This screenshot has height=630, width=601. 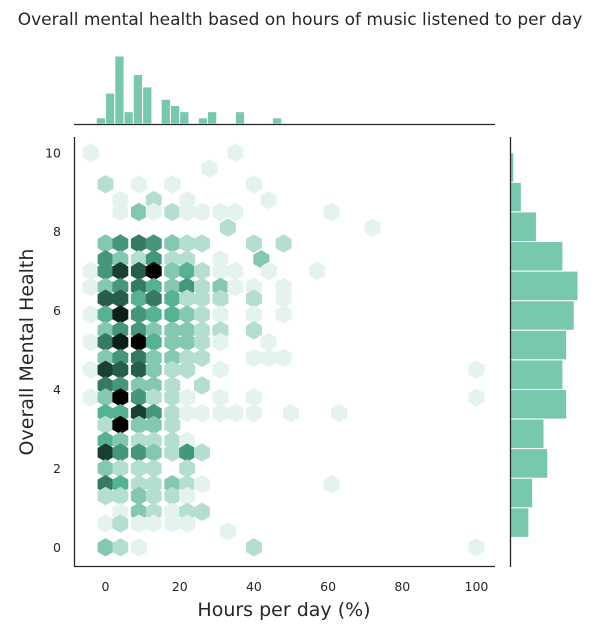 I want to click on x-tick-label: 60, so click(x=328, y=586).